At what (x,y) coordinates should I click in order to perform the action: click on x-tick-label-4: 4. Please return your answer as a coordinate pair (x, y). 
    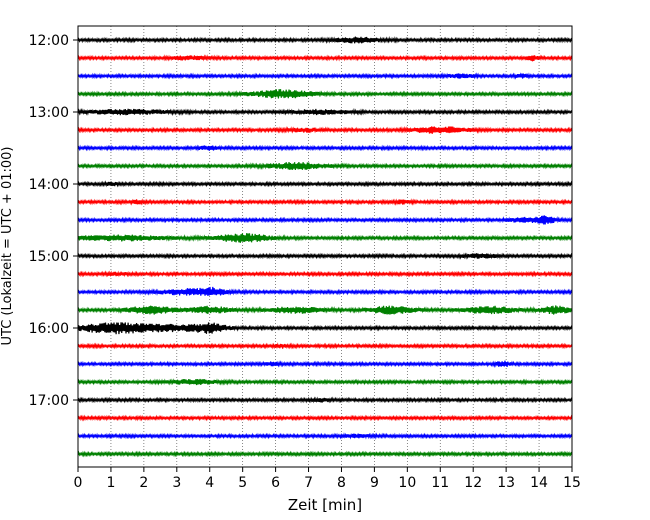
    Looking at the image, I should click on (209, 483).